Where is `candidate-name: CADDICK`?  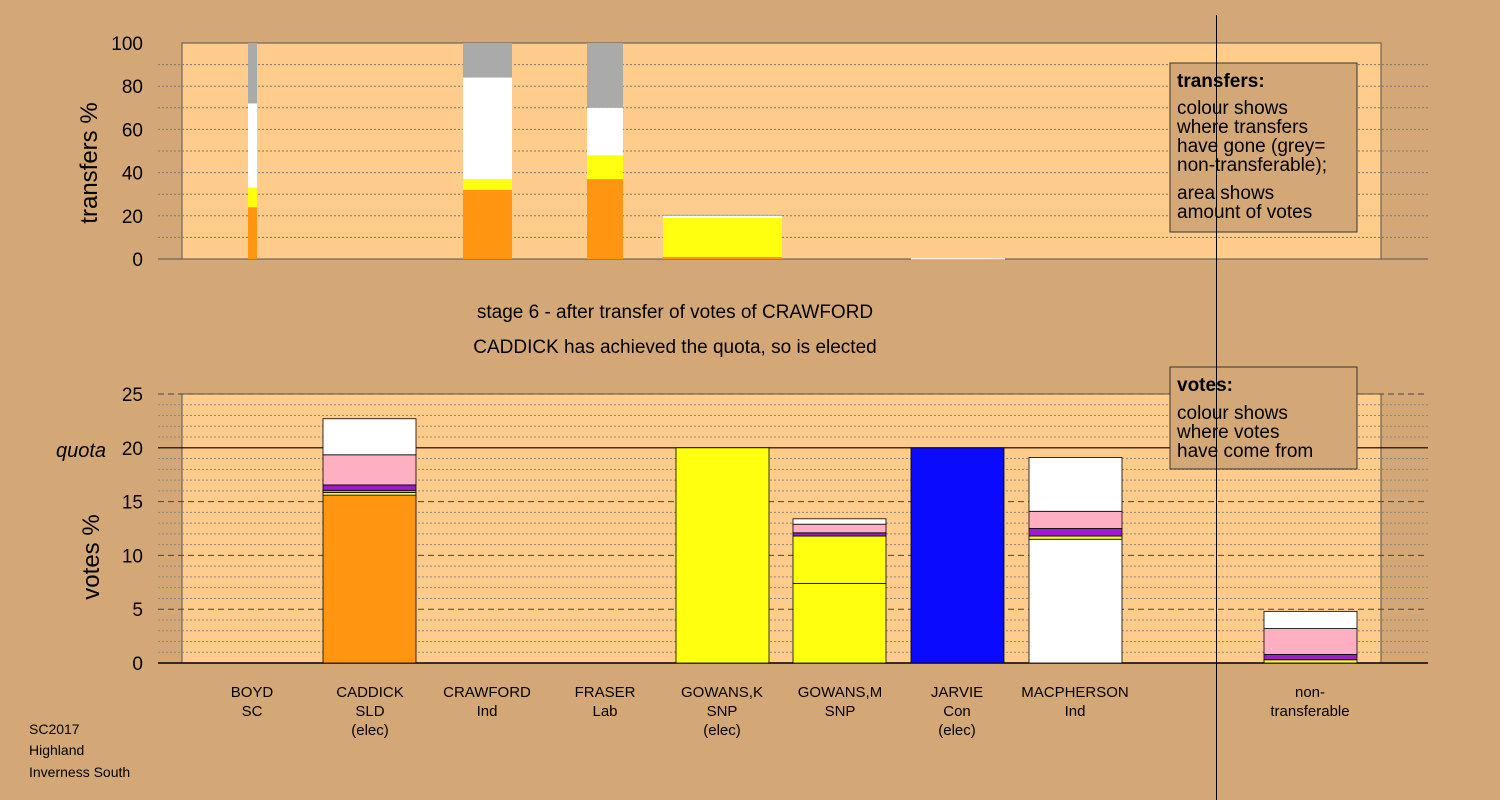 candidate-name: CADDICK is located at coordinates (370, 692).